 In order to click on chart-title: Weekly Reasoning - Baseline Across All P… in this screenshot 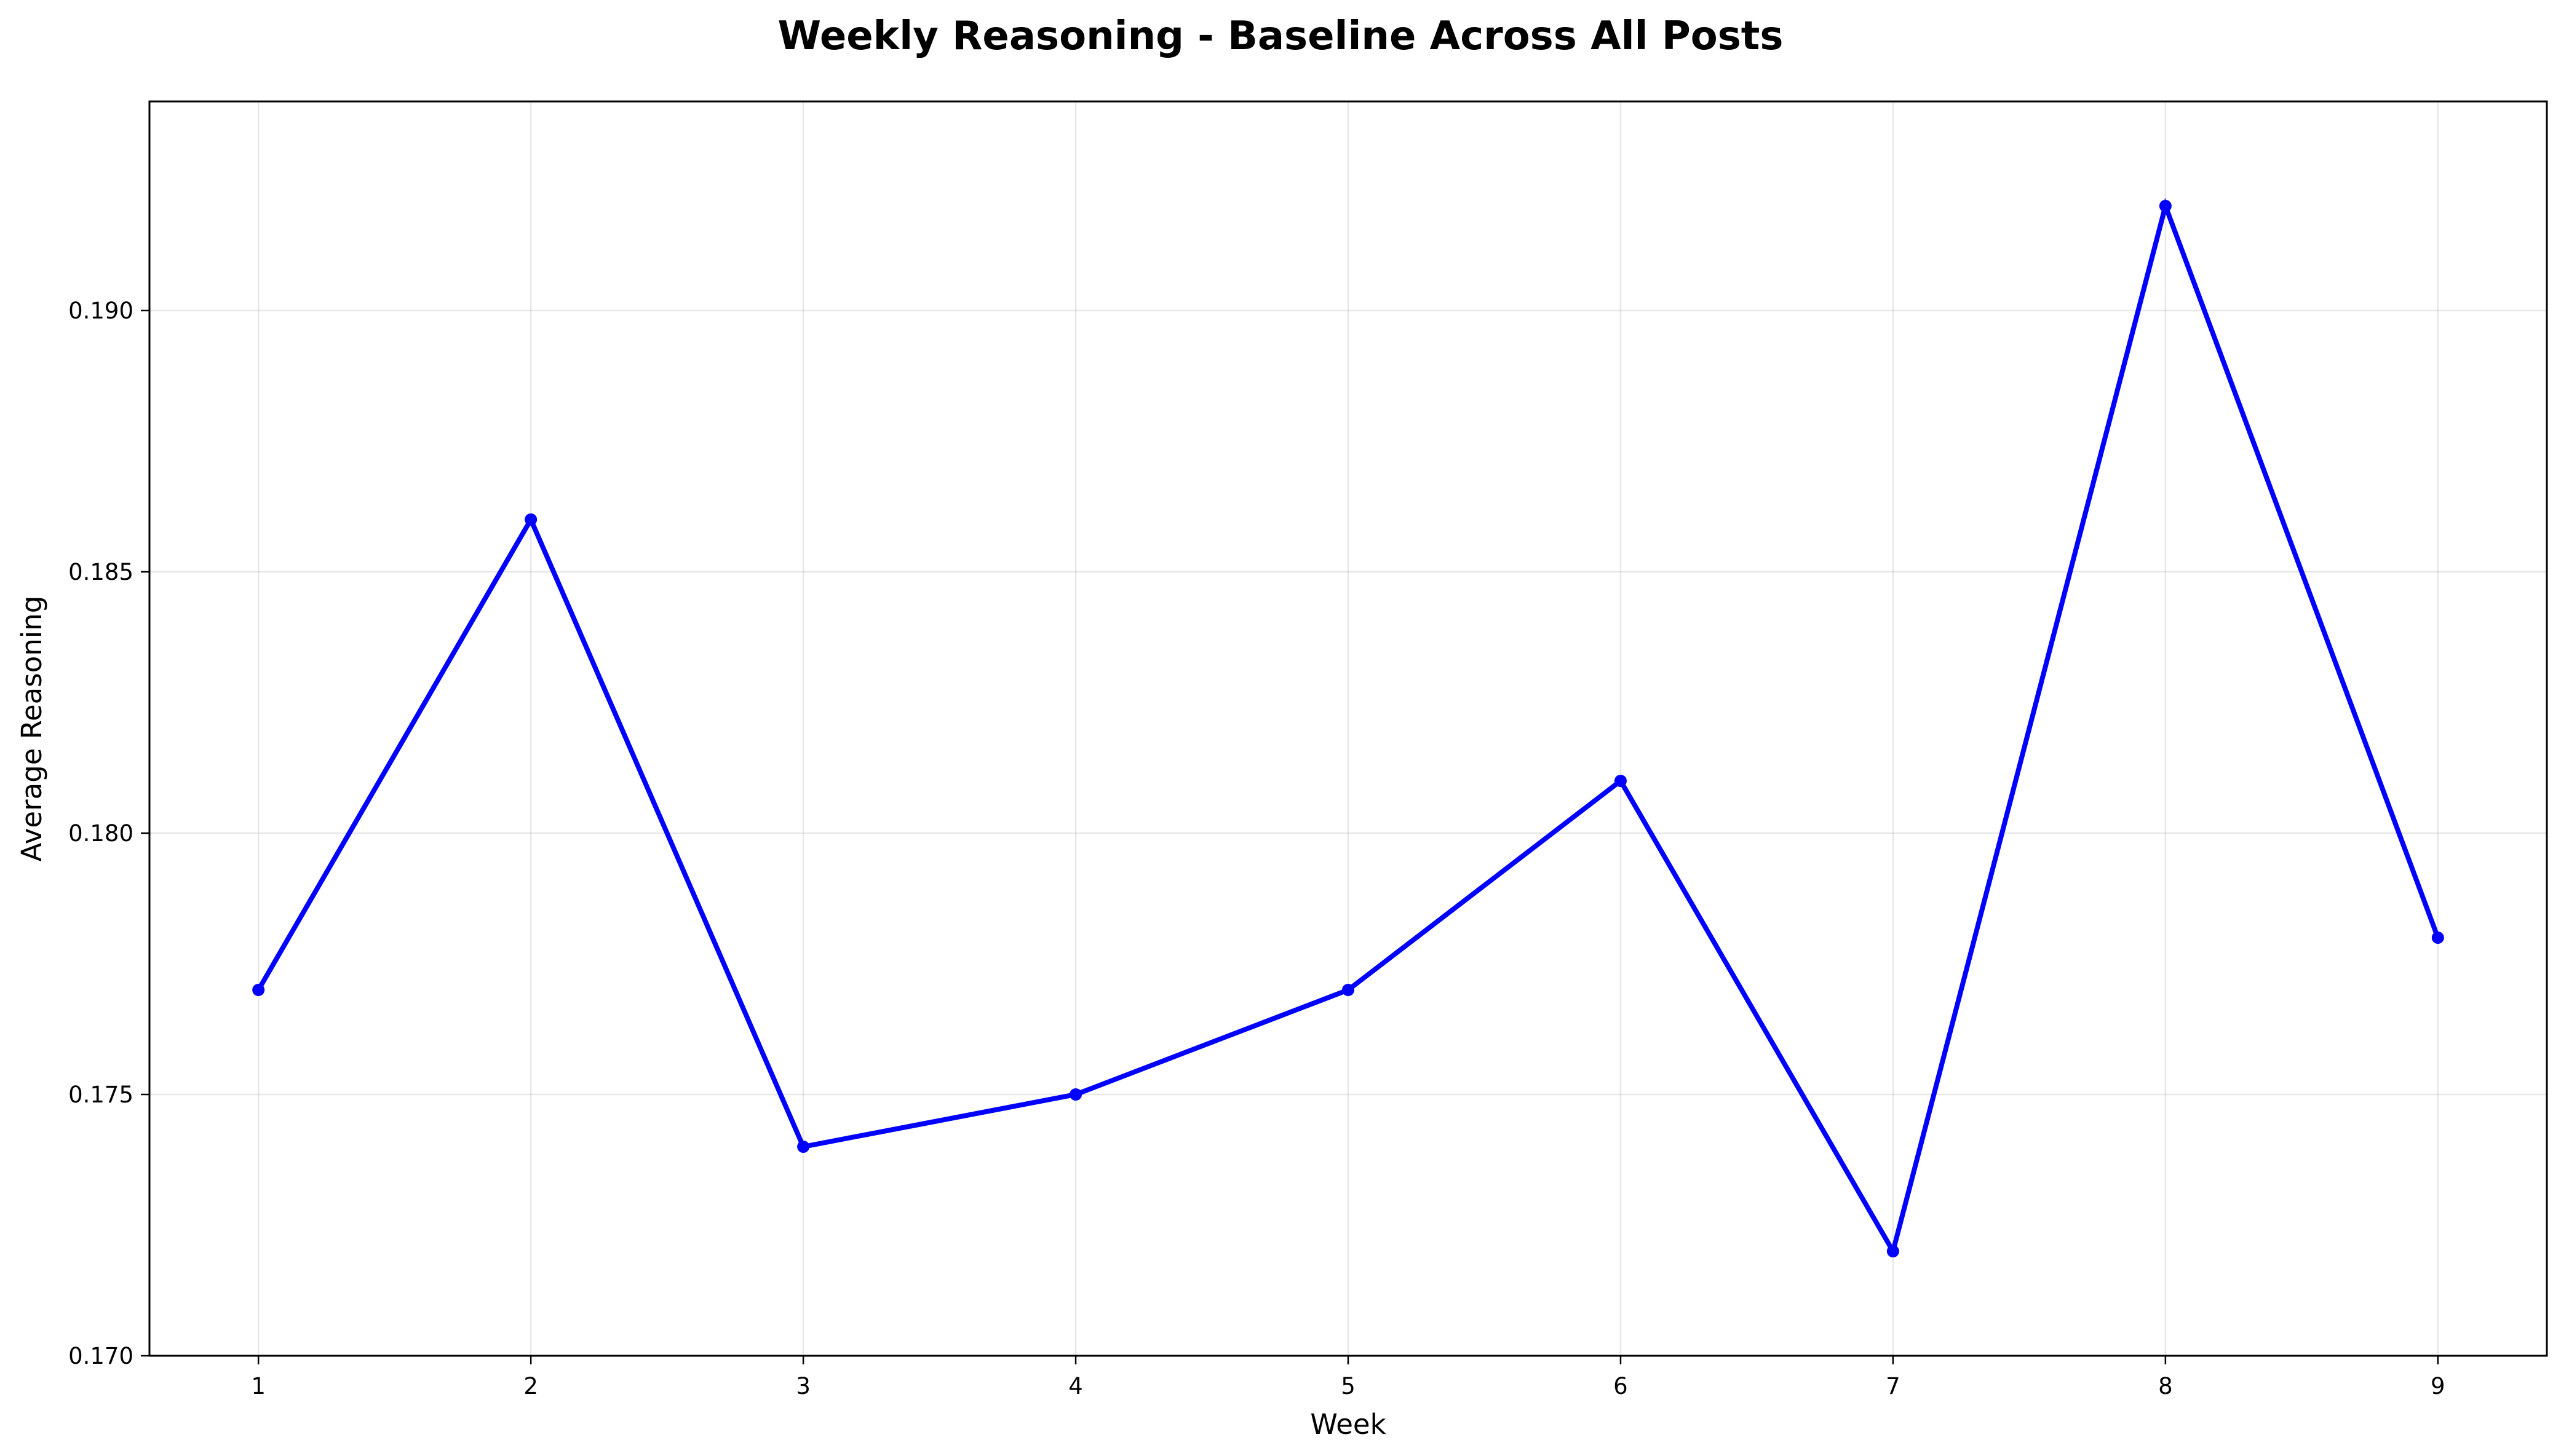, I will do `click(1281, 37)`.